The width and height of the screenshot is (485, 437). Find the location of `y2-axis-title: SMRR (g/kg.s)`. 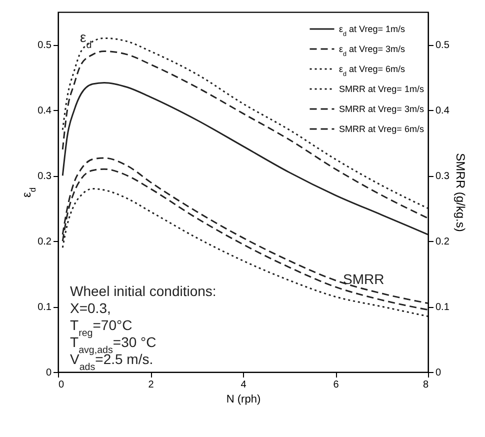

y2-axis-title: SMRR (g/kg.s) is located at coordinates (460, 192).